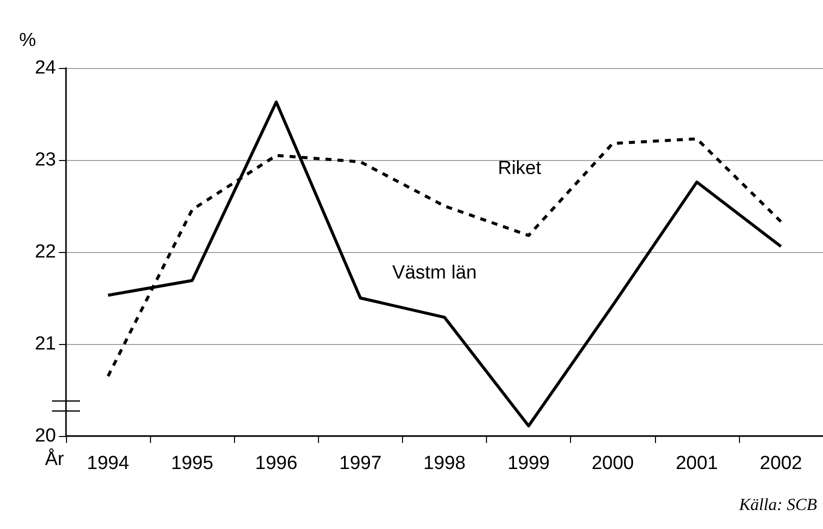 The image size is (823, 529). Describe the element at coordinates (781, 463) in the screenshot. I see `x-tick-label: 2002` at that location.